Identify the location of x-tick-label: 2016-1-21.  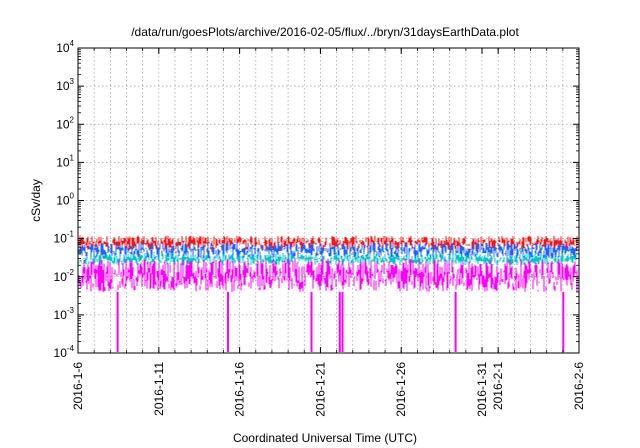
(320, 389).